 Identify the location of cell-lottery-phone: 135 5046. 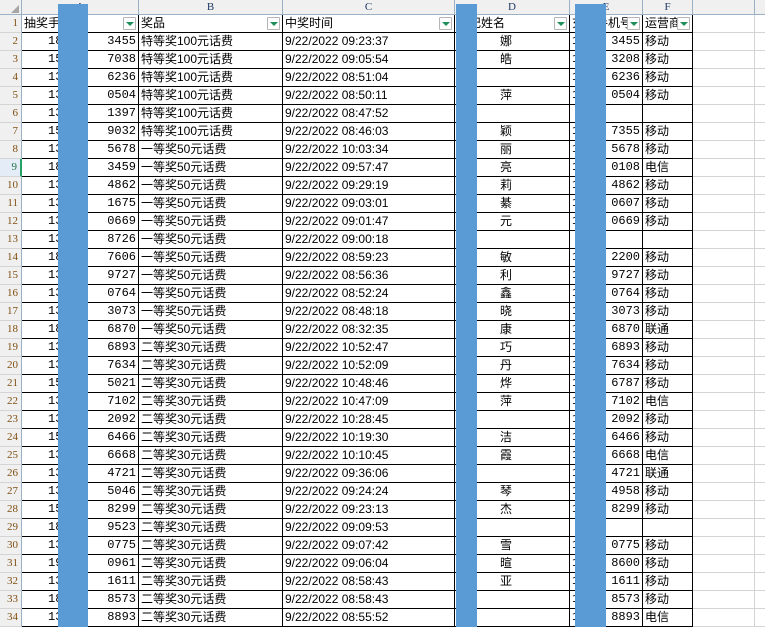
(80, 492).